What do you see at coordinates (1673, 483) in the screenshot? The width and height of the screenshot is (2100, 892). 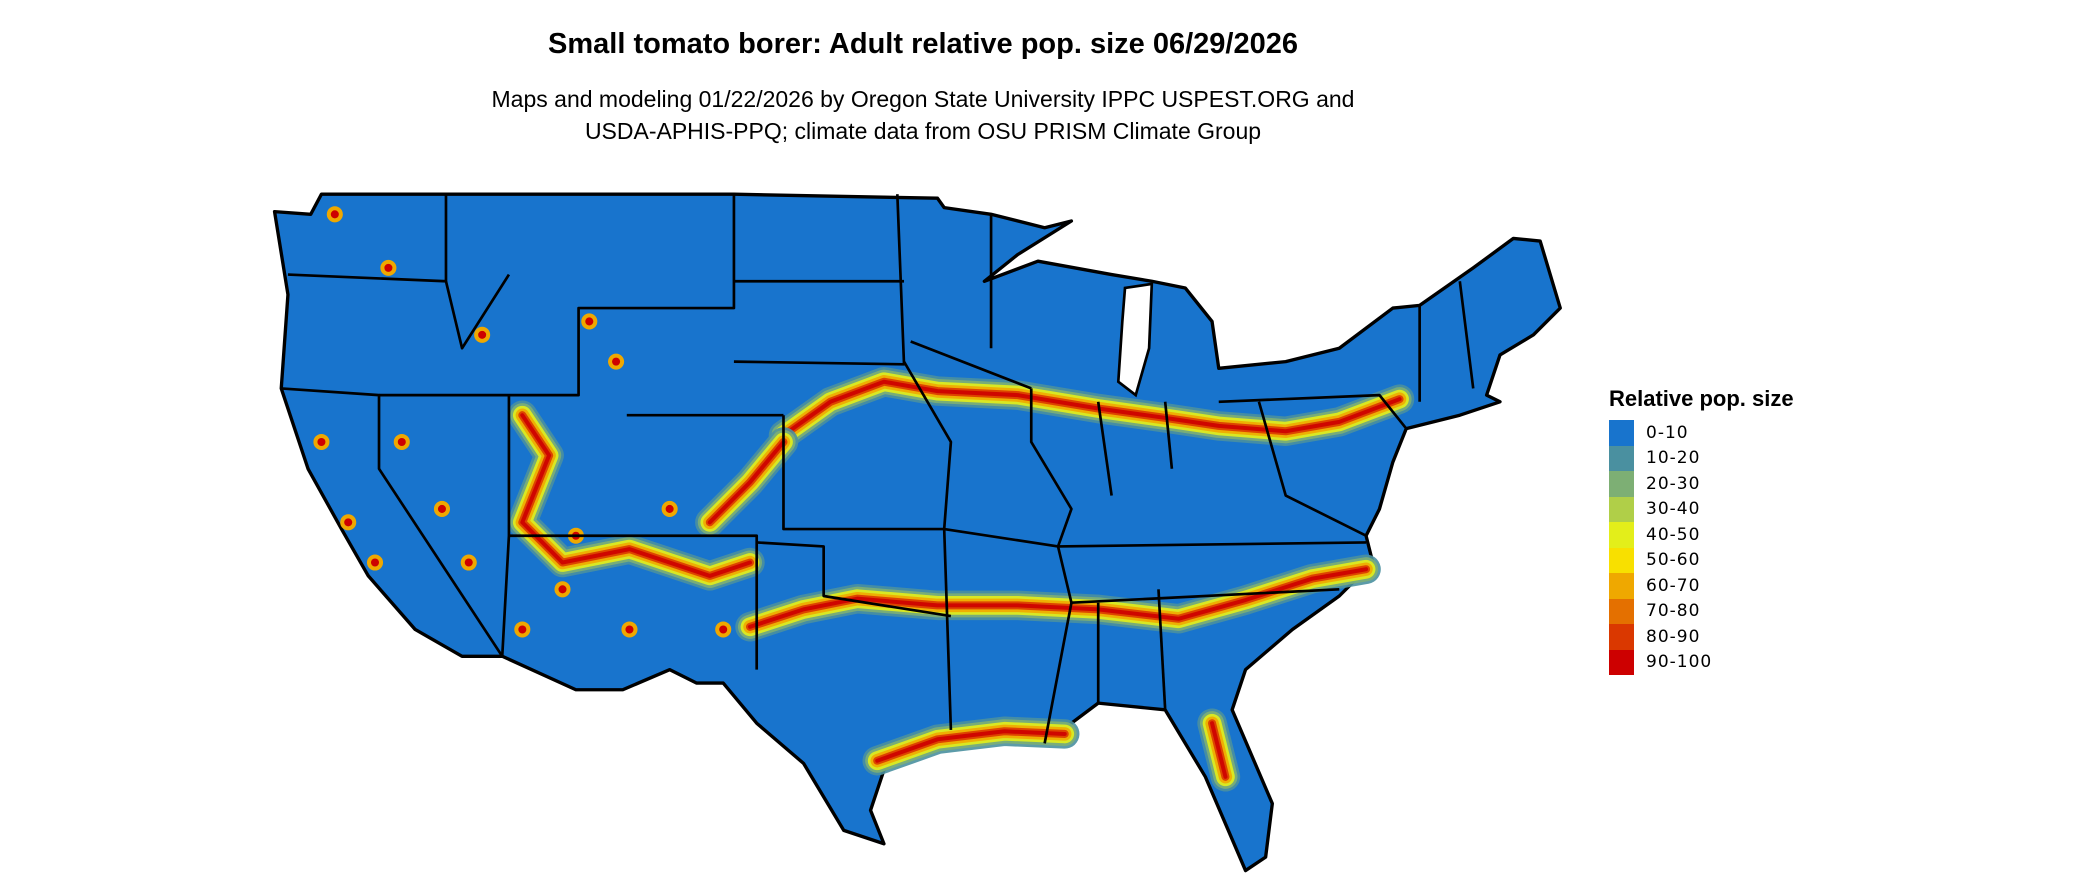 I see `legend-label: 20-30` at bounding box center [1673, 483].